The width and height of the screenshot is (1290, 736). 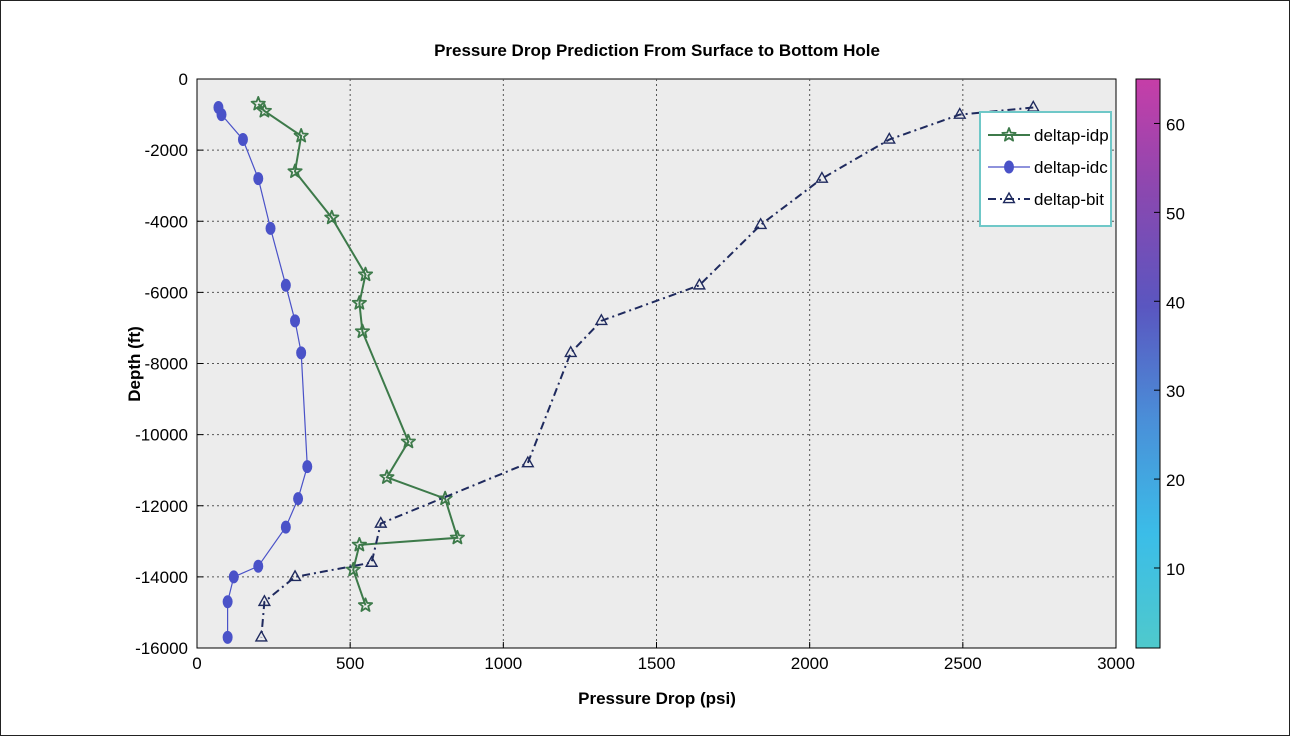 What do you see at coordinates (1169, 347) in the screenshot?
I see `colorbar-ticks: 10 20 30 40 50 60` at bounding box center [1169, 347].